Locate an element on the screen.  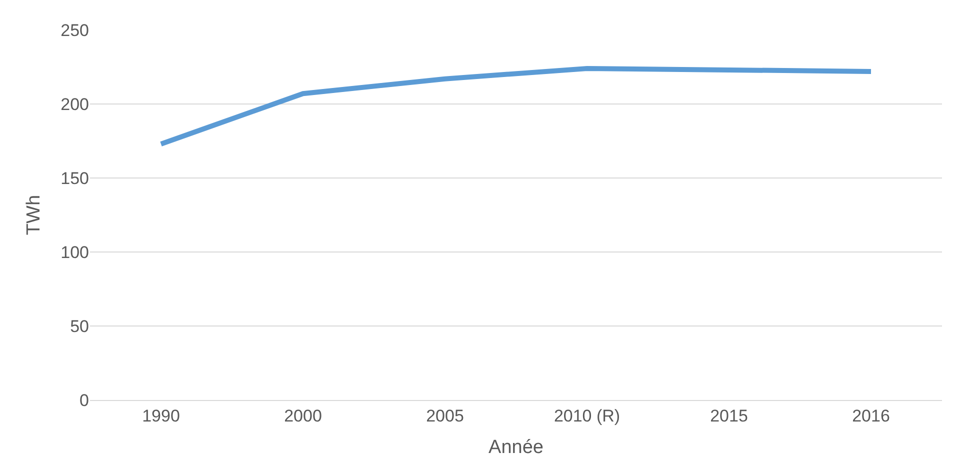
y-tick-label: 200 is located at coordinates (74, 104).